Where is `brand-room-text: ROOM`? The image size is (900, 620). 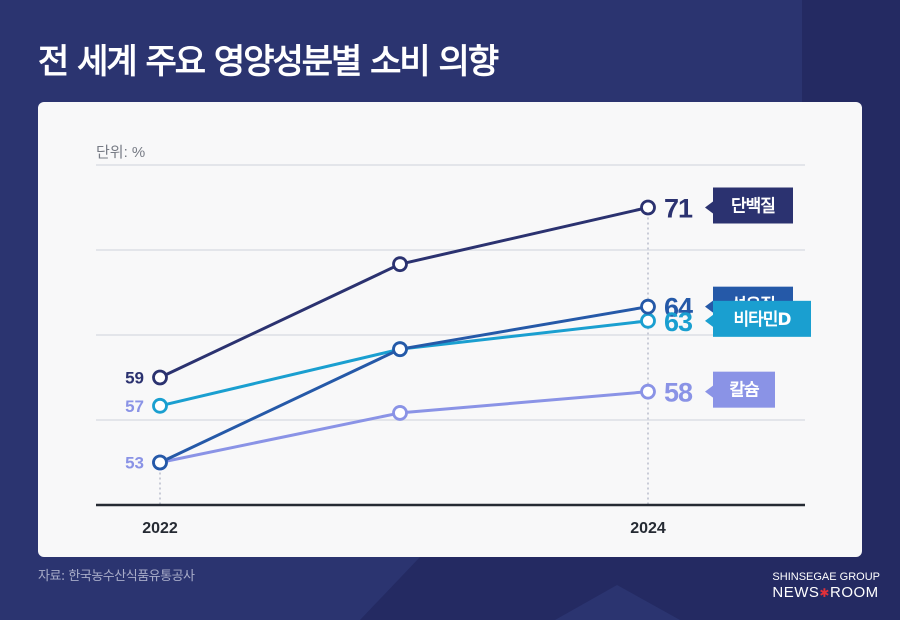
brand-room-text: ROOM is located at coordinates (854, 592).